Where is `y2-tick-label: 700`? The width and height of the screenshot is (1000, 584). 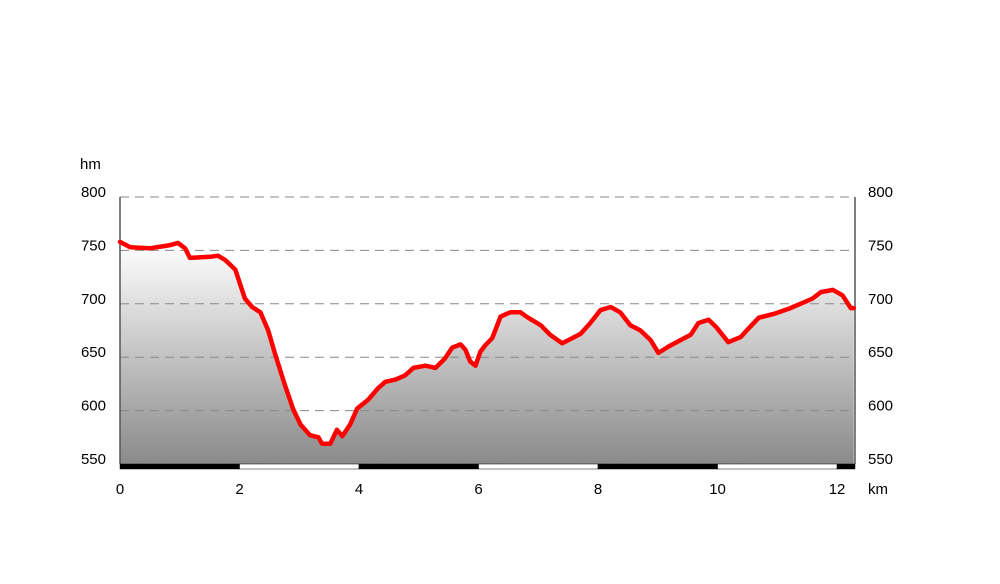
y2-tick-label: 700 is located at coordinates (880, 299).